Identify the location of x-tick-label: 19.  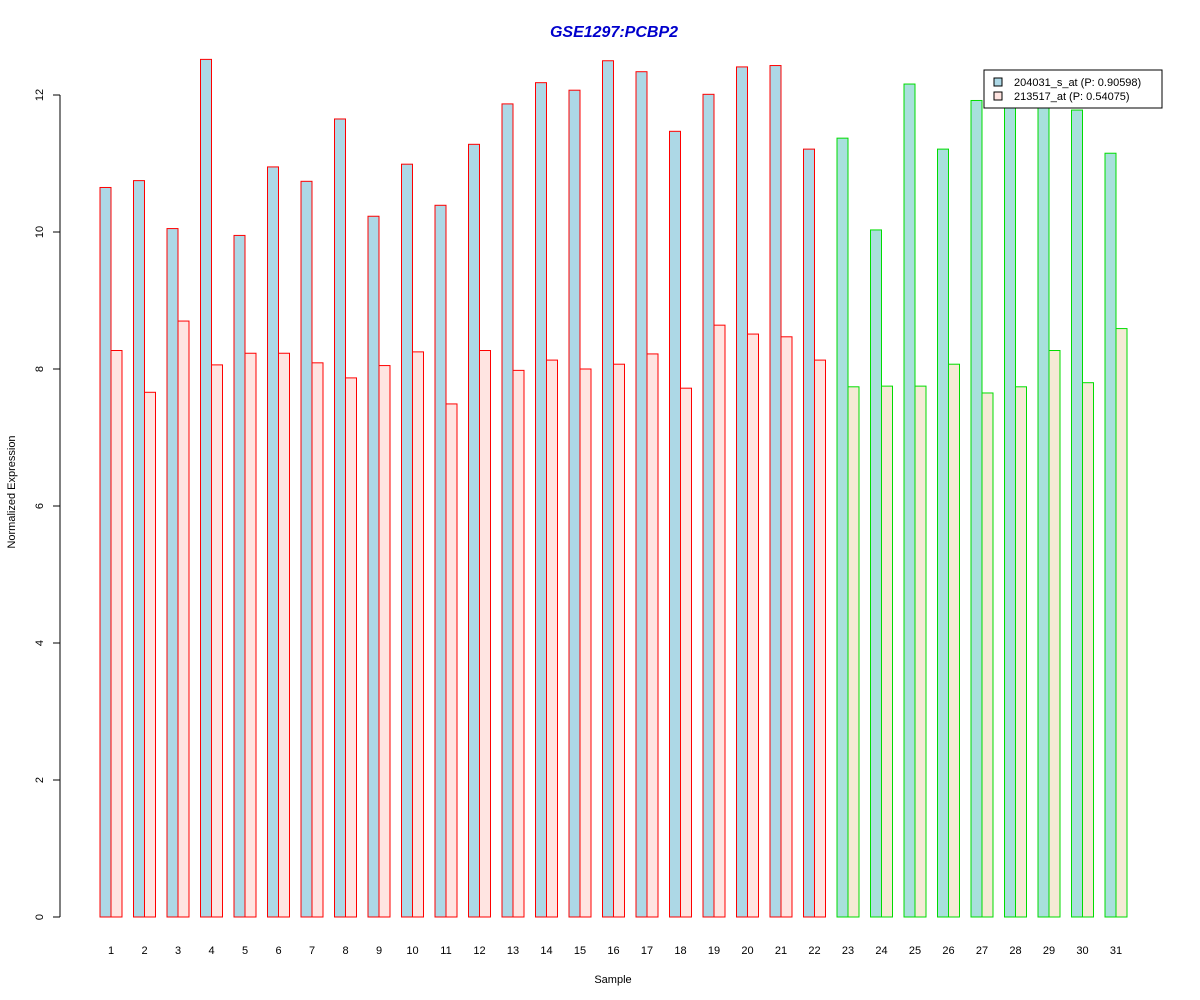
(714, 951).